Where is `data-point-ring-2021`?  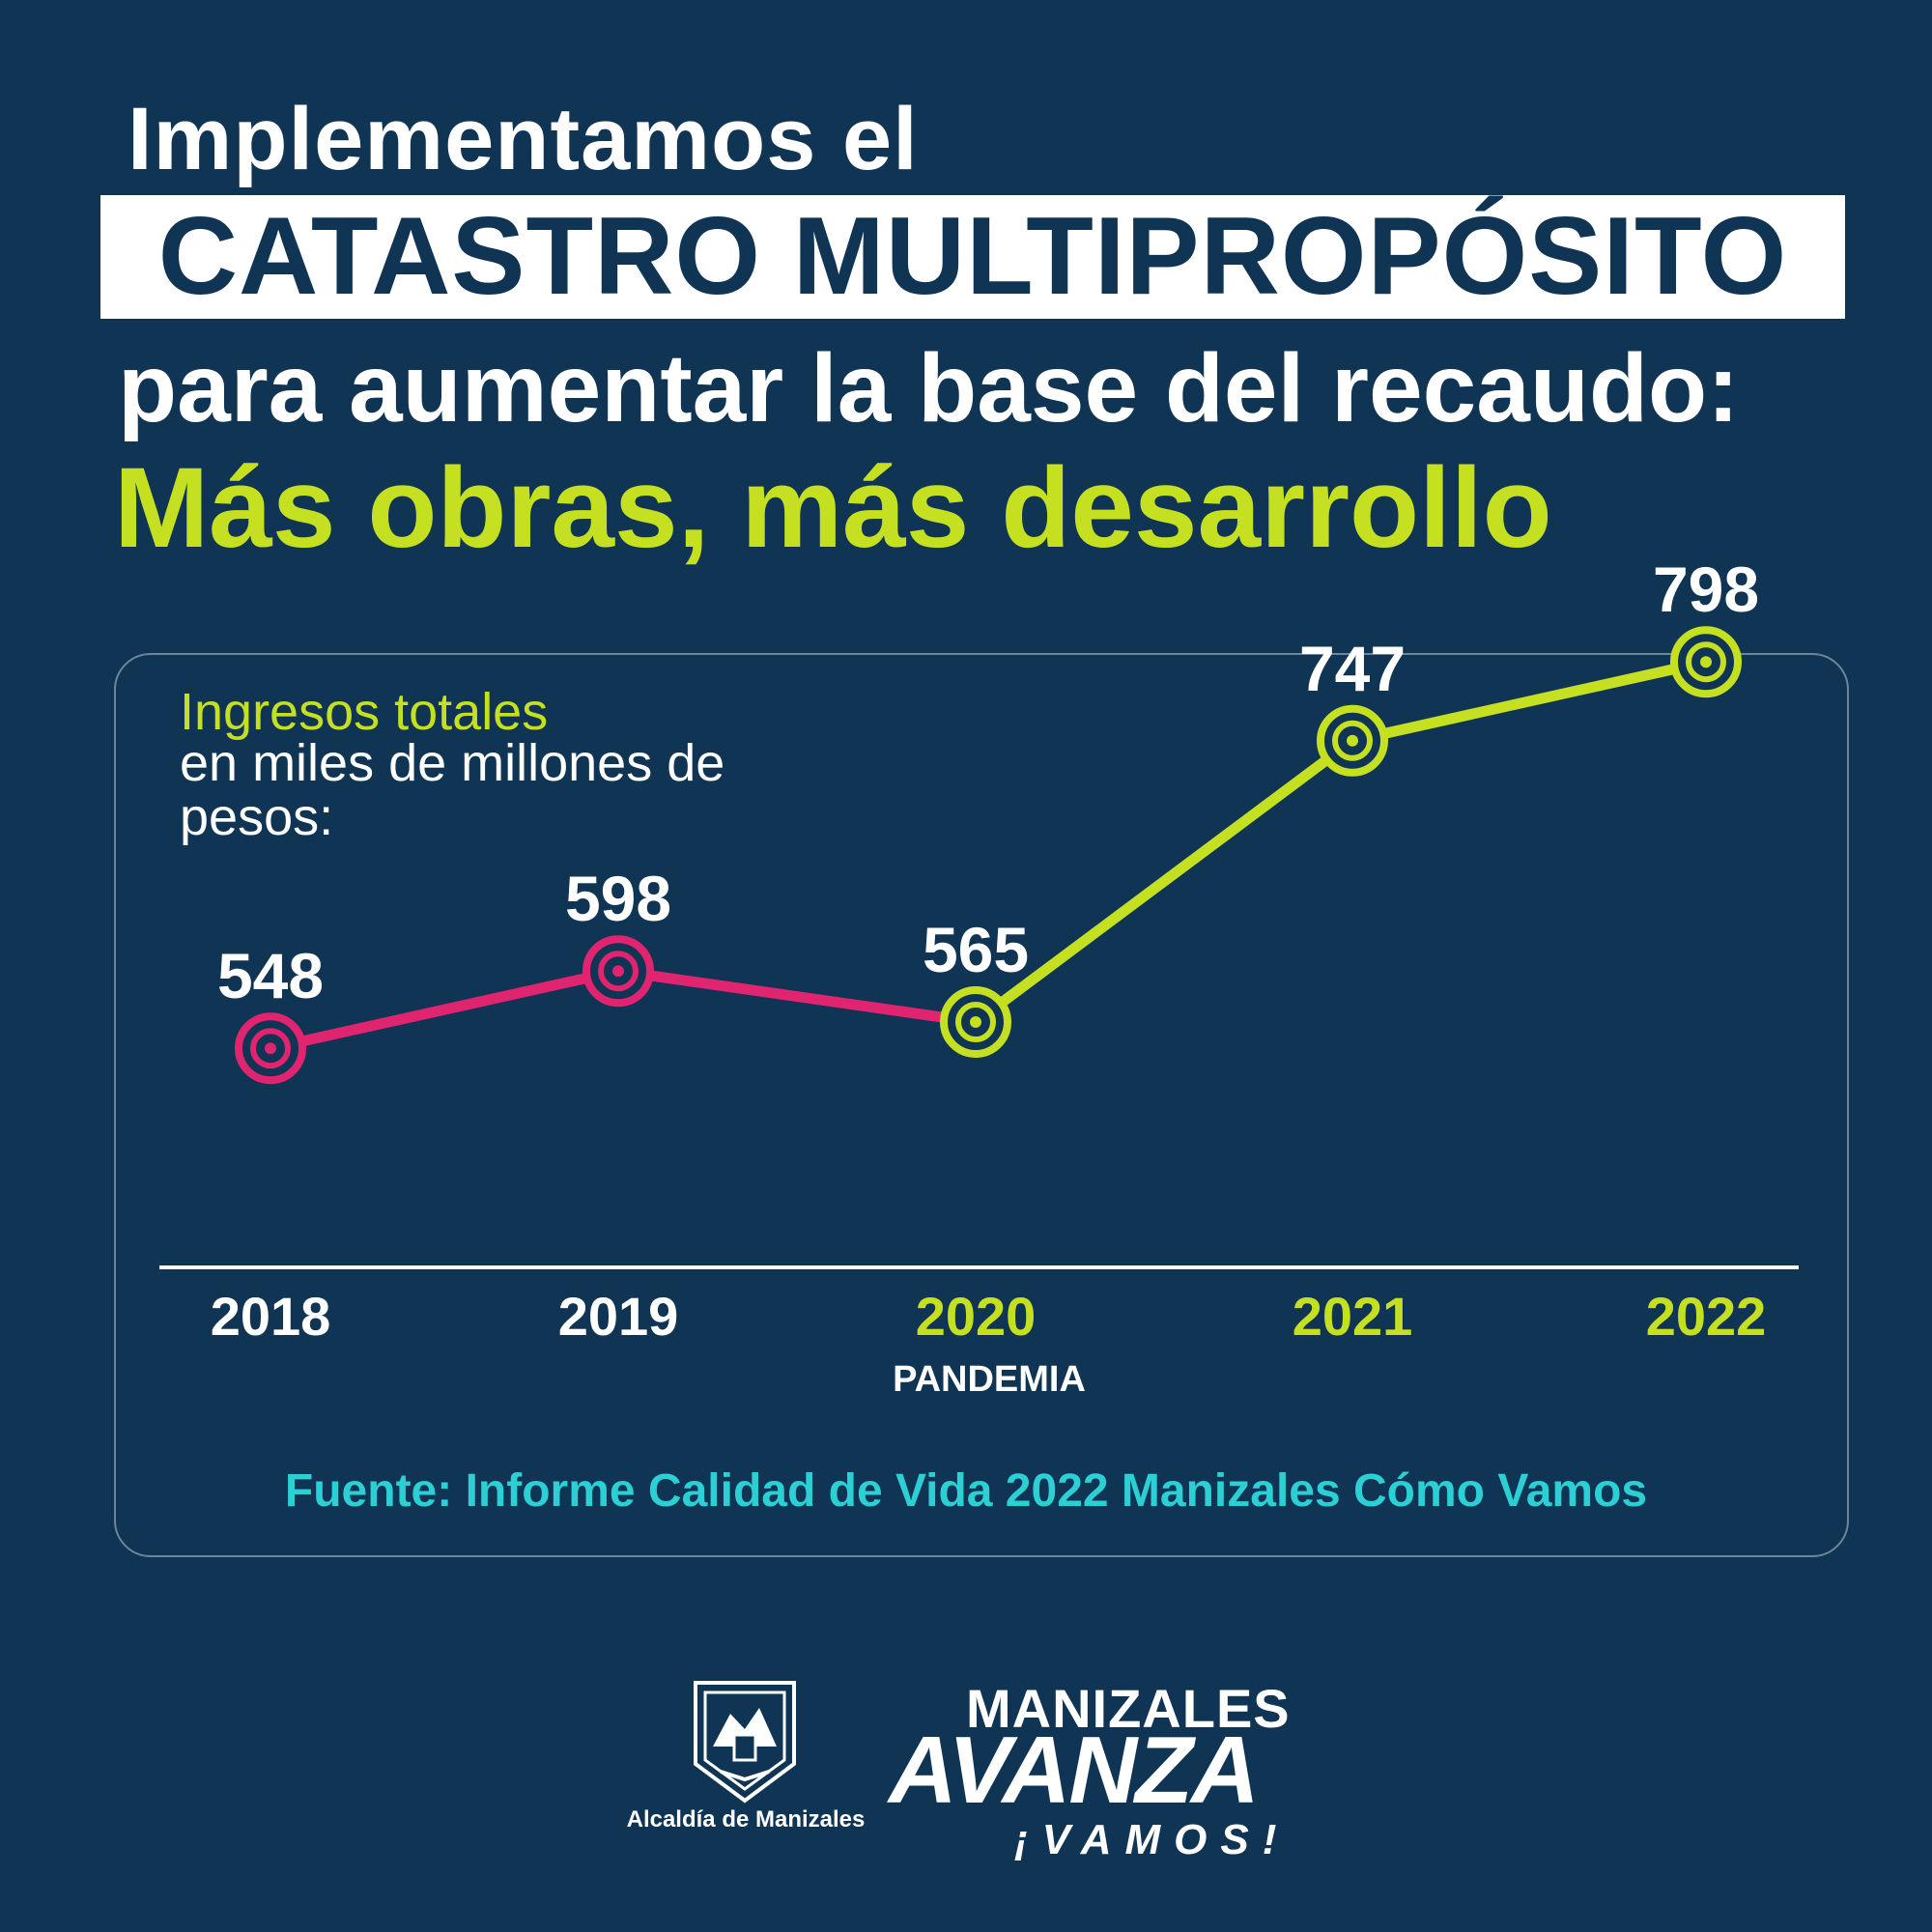 data-point-ring-2021 is located at coordinates (1352, 740).